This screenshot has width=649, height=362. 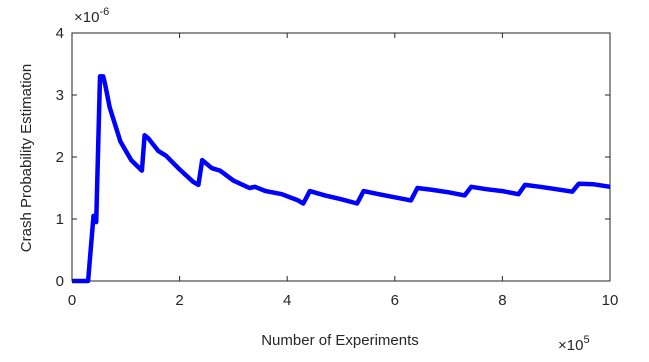 What do you see at coordinates (610, 300) in the screenshot?
I see `x-tick-label: 10` at bounding box center [610, 300].